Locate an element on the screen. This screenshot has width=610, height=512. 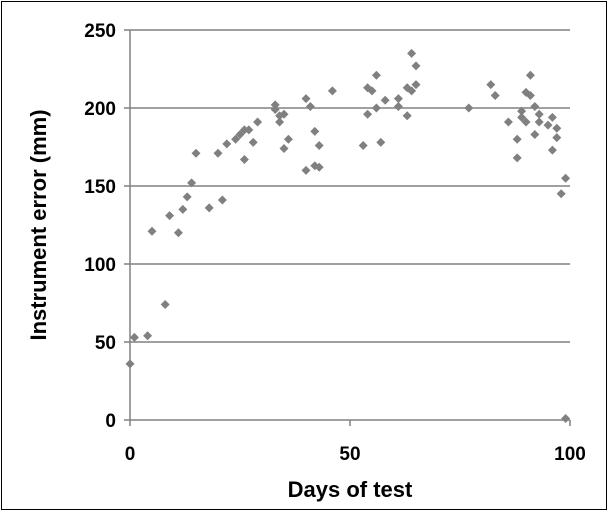
y-tick-label: 200 is located at coordinates (100, 109).